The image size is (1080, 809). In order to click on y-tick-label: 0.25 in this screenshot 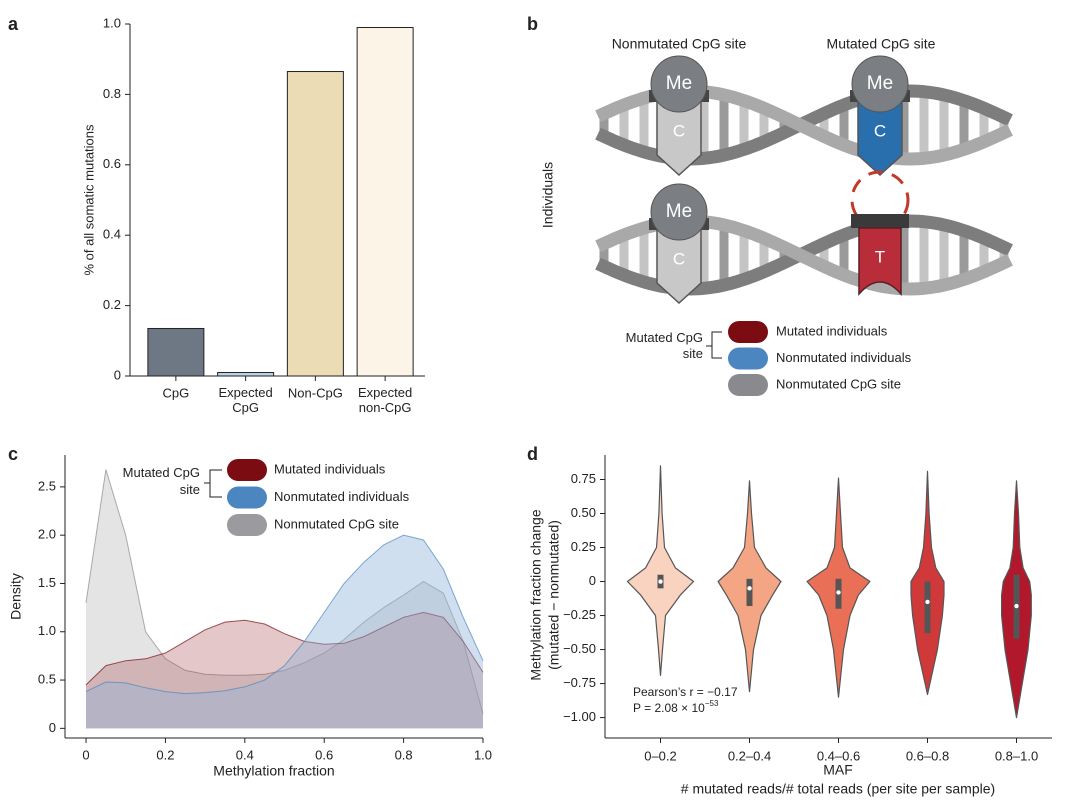, I will do `click(583, 546)`.